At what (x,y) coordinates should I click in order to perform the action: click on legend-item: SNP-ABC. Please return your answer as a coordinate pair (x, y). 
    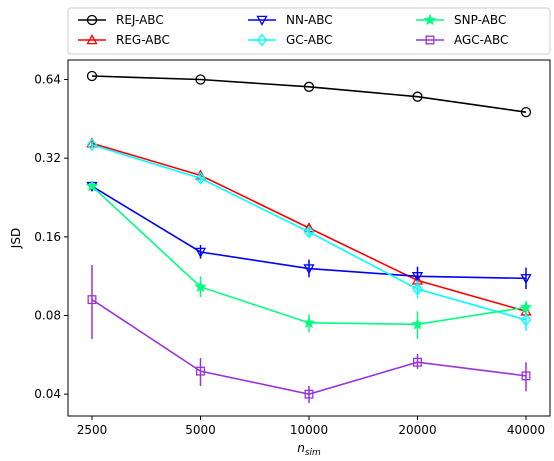
    Looking at the image, I should click on (461, 20).